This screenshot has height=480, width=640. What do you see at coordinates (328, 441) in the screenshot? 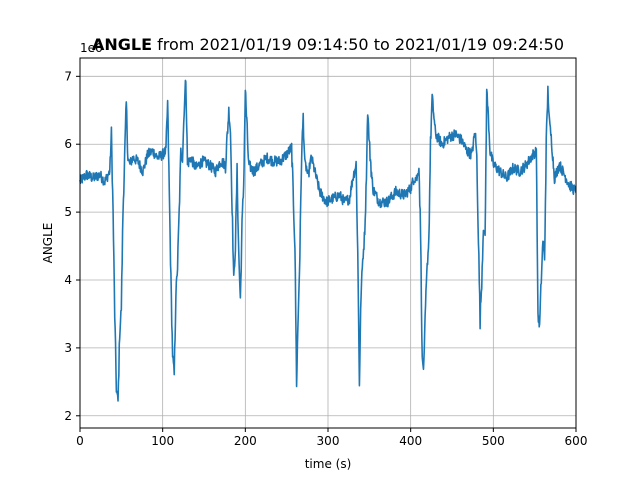
I see `x-tick-label: 300` at bounding box center [328, 441].